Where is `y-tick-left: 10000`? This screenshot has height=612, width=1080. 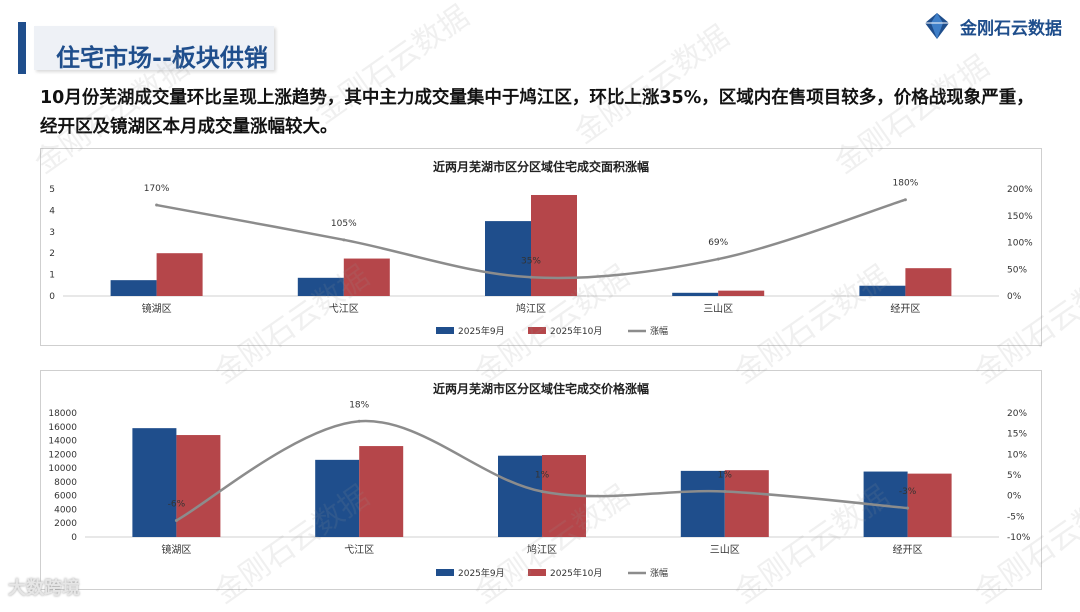 y-tick-left: 10000 is located at coordinates (62, 469).